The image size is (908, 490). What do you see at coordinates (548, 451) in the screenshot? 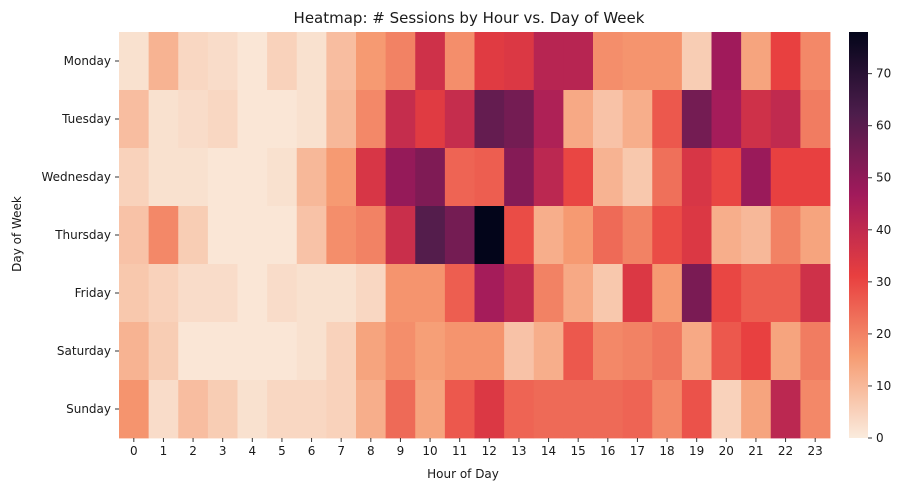
I see `x-tick-label: 14` at bounding box center [548, 451].